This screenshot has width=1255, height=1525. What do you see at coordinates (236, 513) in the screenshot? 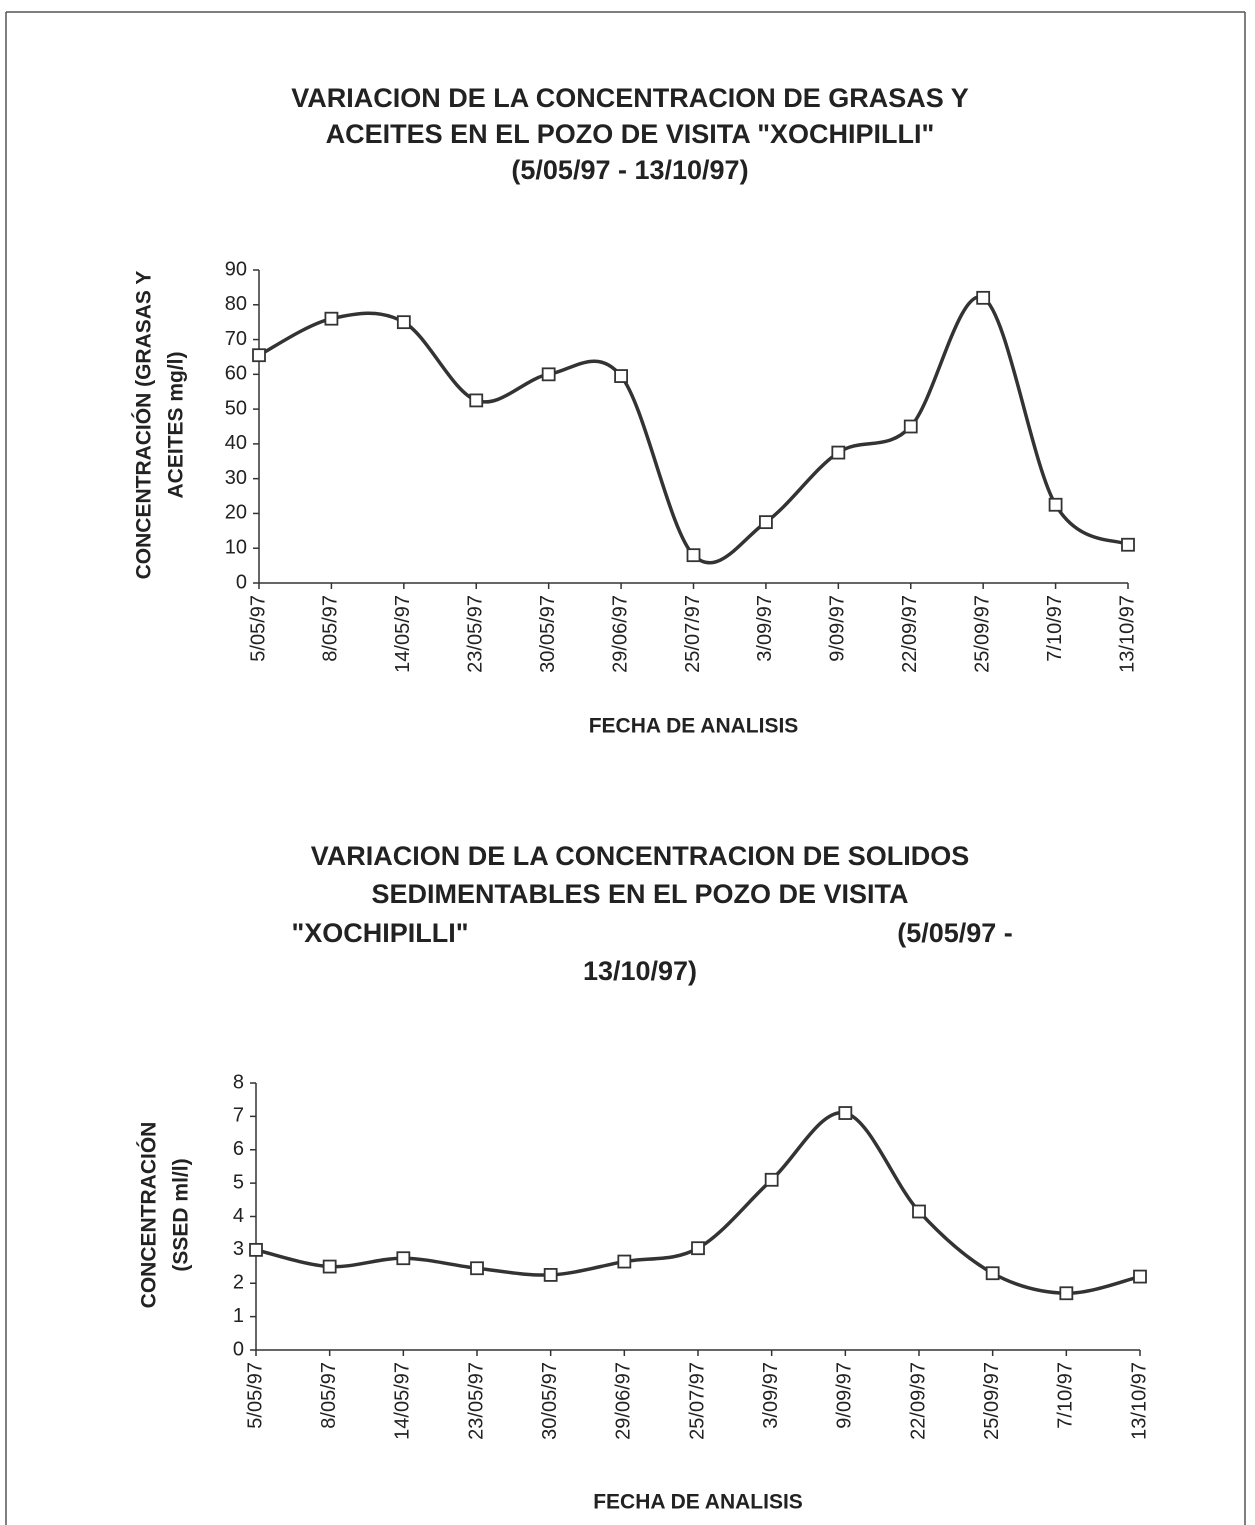
I see `y-tick-label: 20` at bounding box center [236, 513].